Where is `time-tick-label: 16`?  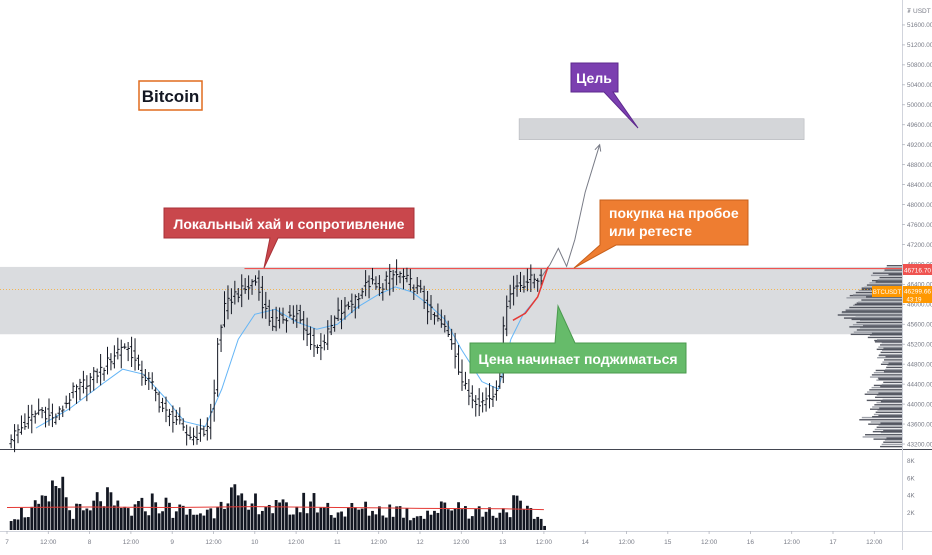
time-tick-label: 16 is located at coordinates (751, 542).